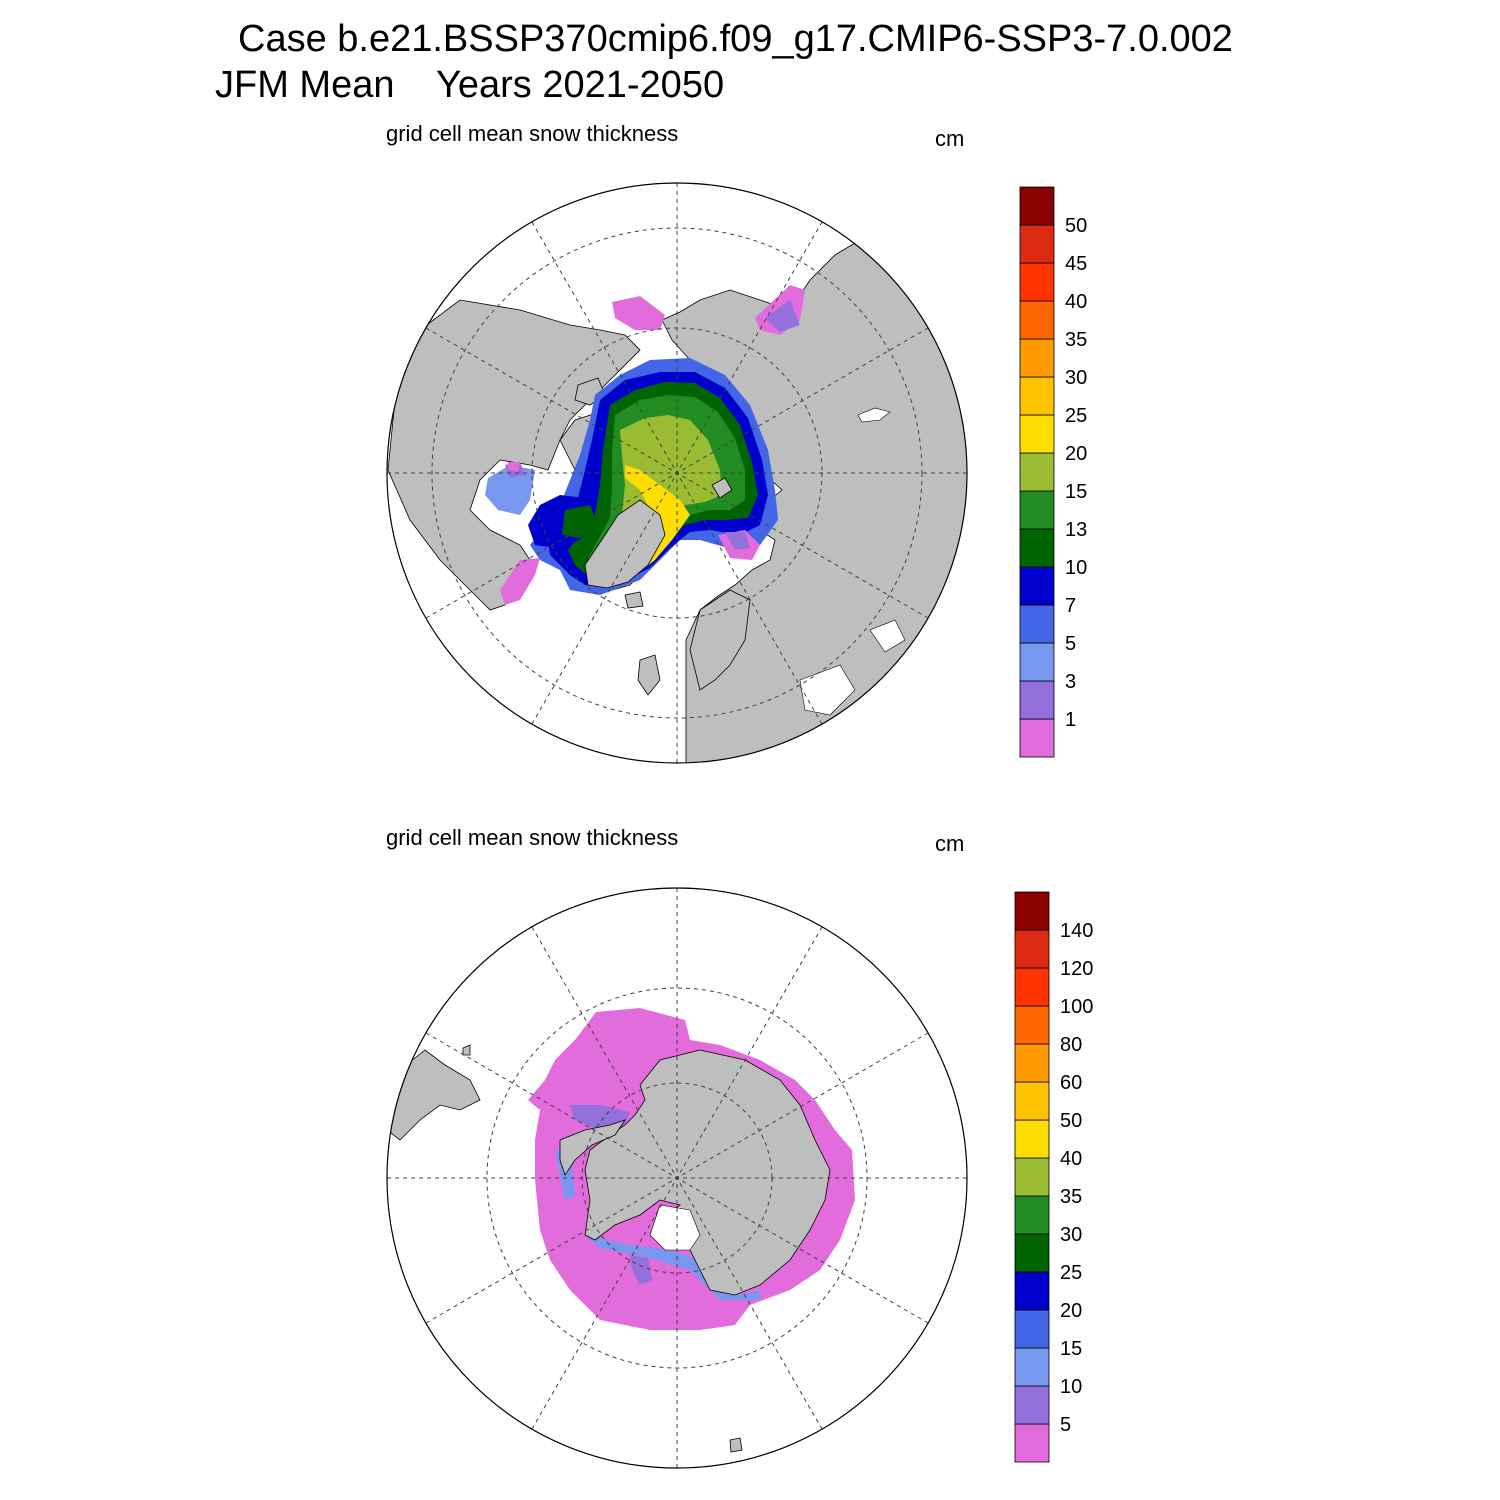 The width and height of the screenshot is (1500, 1500). Describe the element at coordinates (532, 837) in the screenshot. I see `antarctic-subtitle: grid cell mean snow thickness` at that location.